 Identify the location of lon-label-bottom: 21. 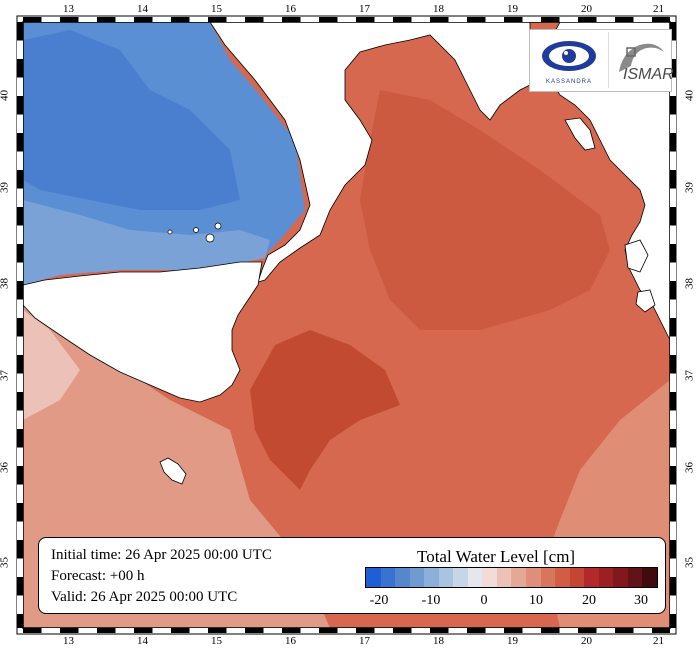
(658, 641).